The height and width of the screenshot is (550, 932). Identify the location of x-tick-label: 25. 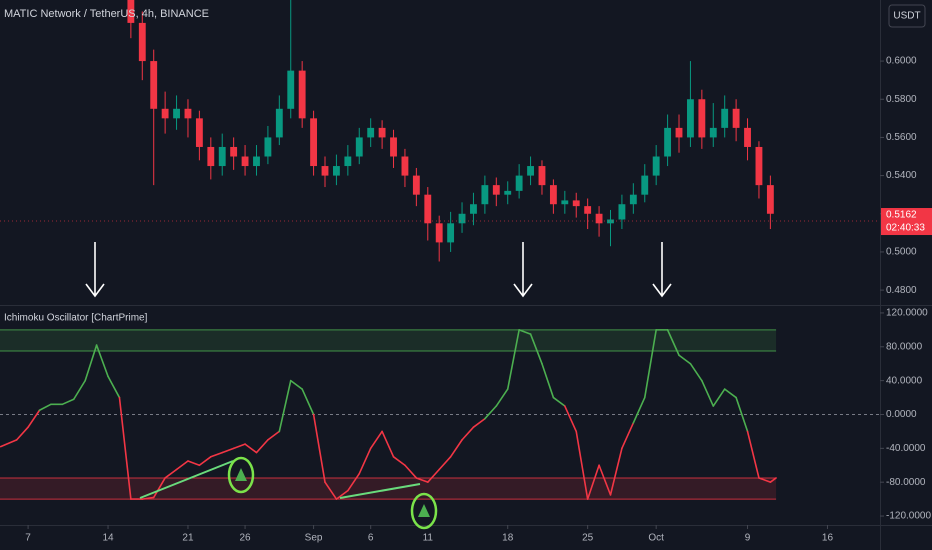
(588, 538).